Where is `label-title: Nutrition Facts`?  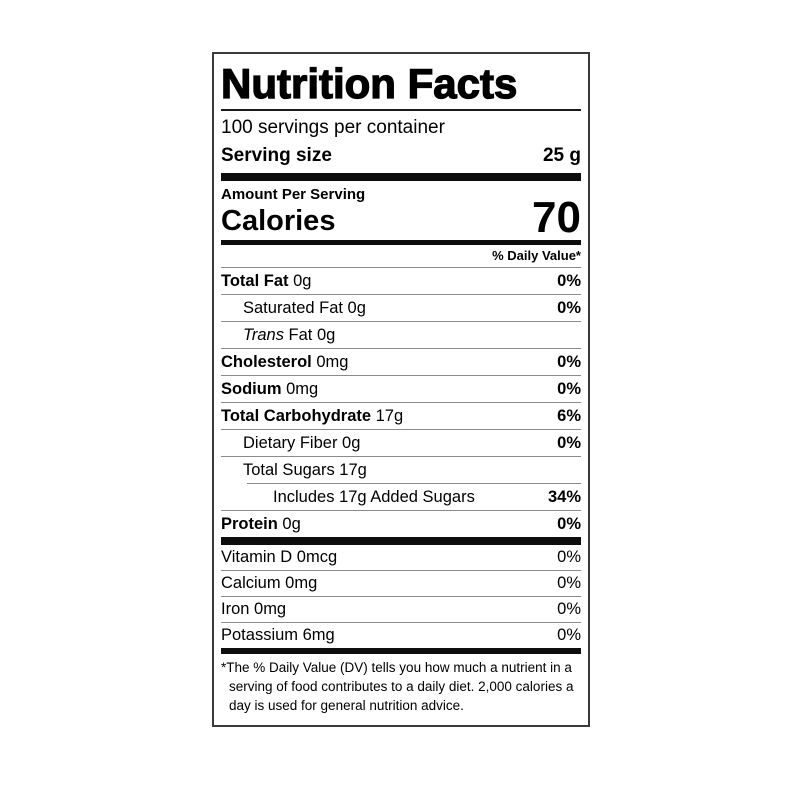
label-title: Nutrition Facts is located at coordinates (369, 83).